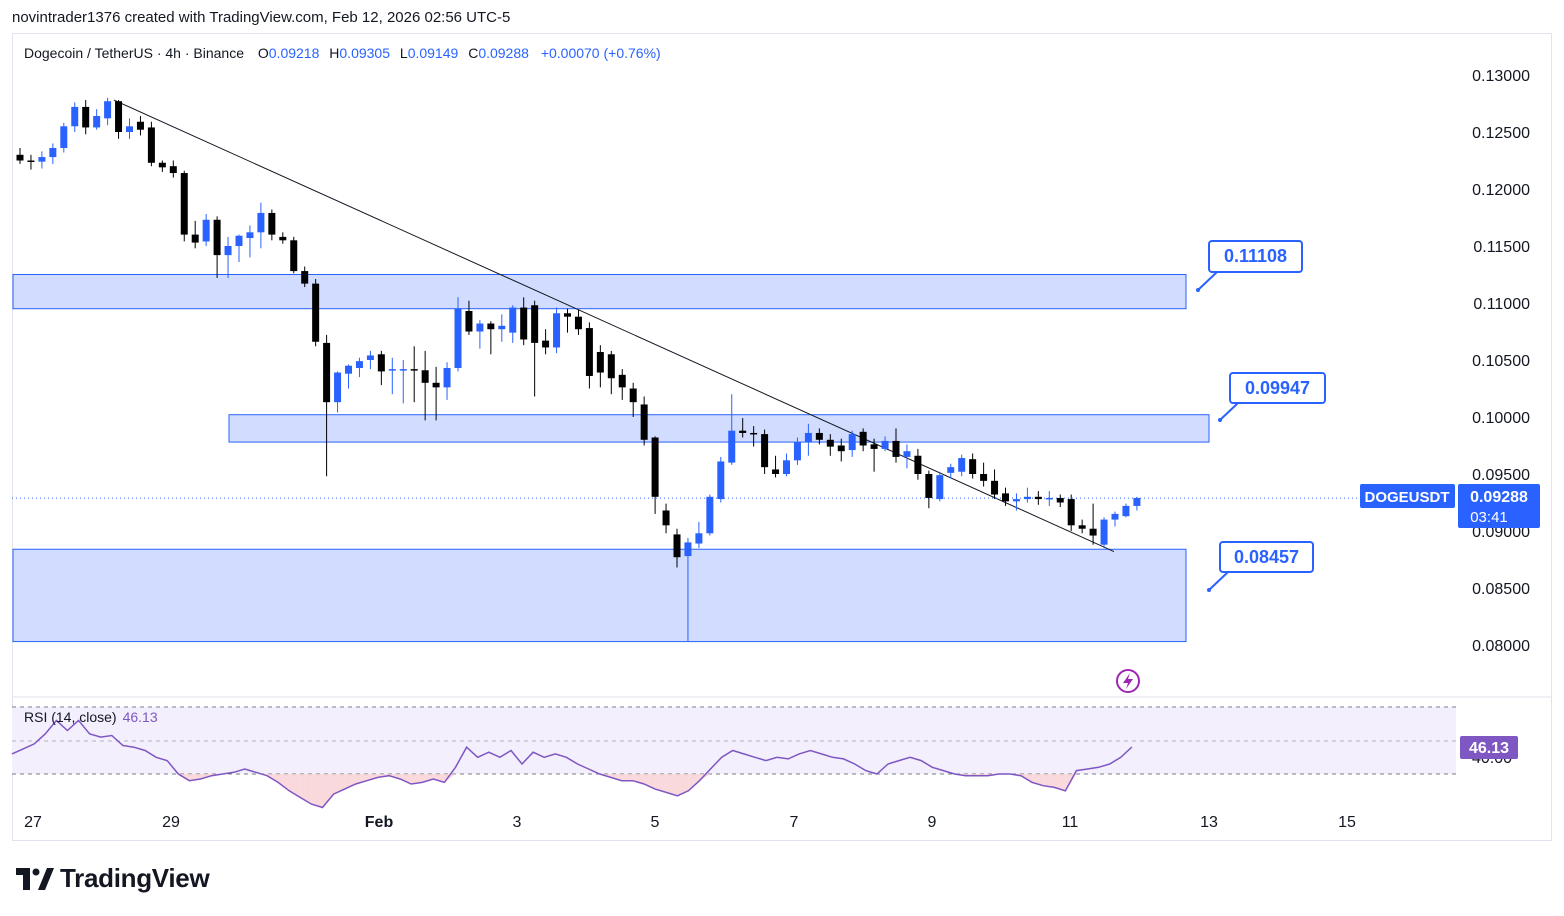  I want to click on time-tick-label: 27, so click(33, 822).